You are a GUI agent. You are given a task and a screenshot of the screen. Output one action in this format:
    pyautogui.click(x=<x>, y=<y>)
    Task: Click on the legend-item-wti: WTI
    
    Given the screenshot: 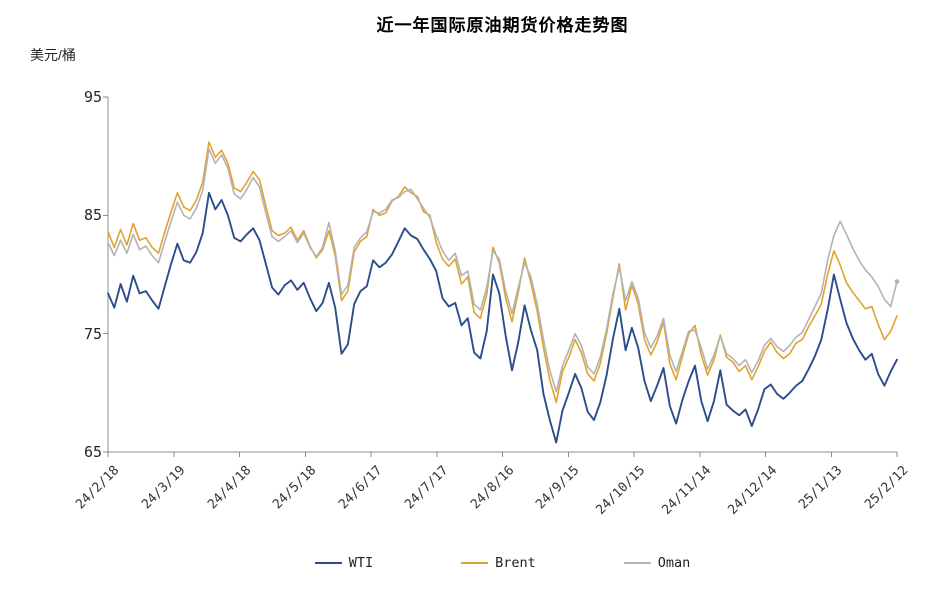 What is the action you would take?
    pyautogui.click(x=344, y=563)
    